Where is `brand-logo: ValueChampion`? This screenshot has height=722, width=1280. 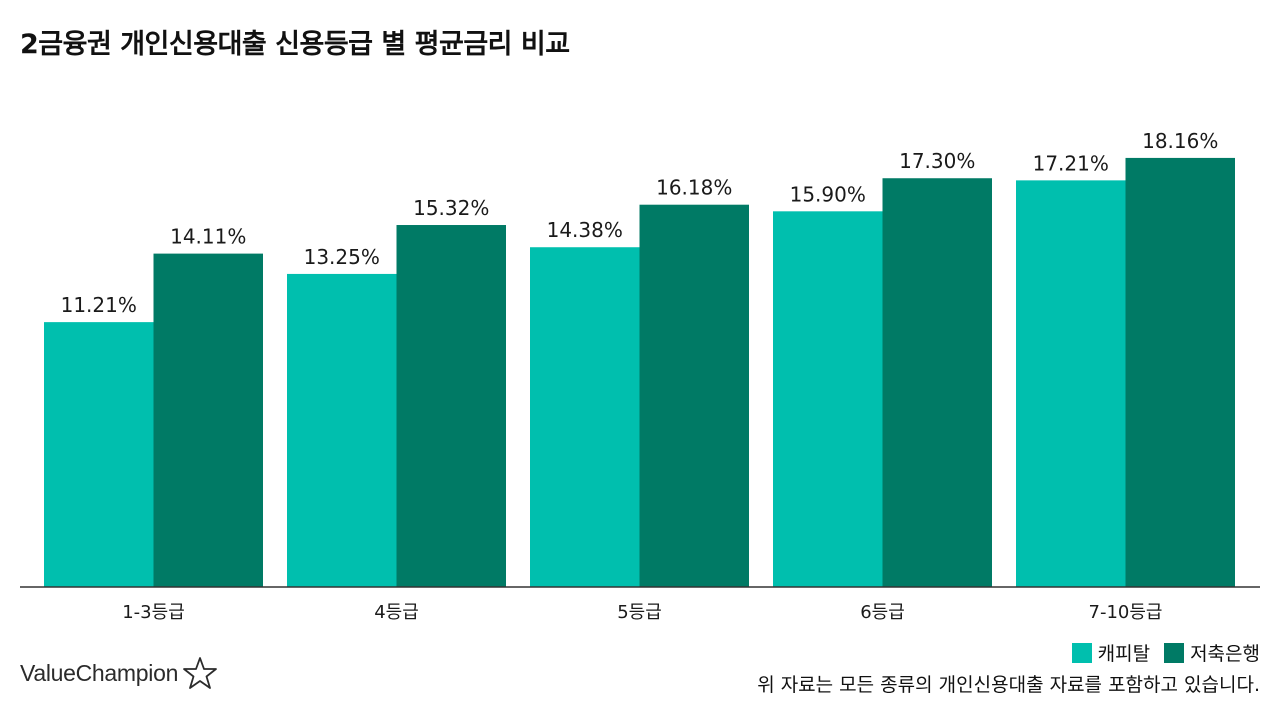
brand-logo: ValueChampion is located at coordinates (119, 673).